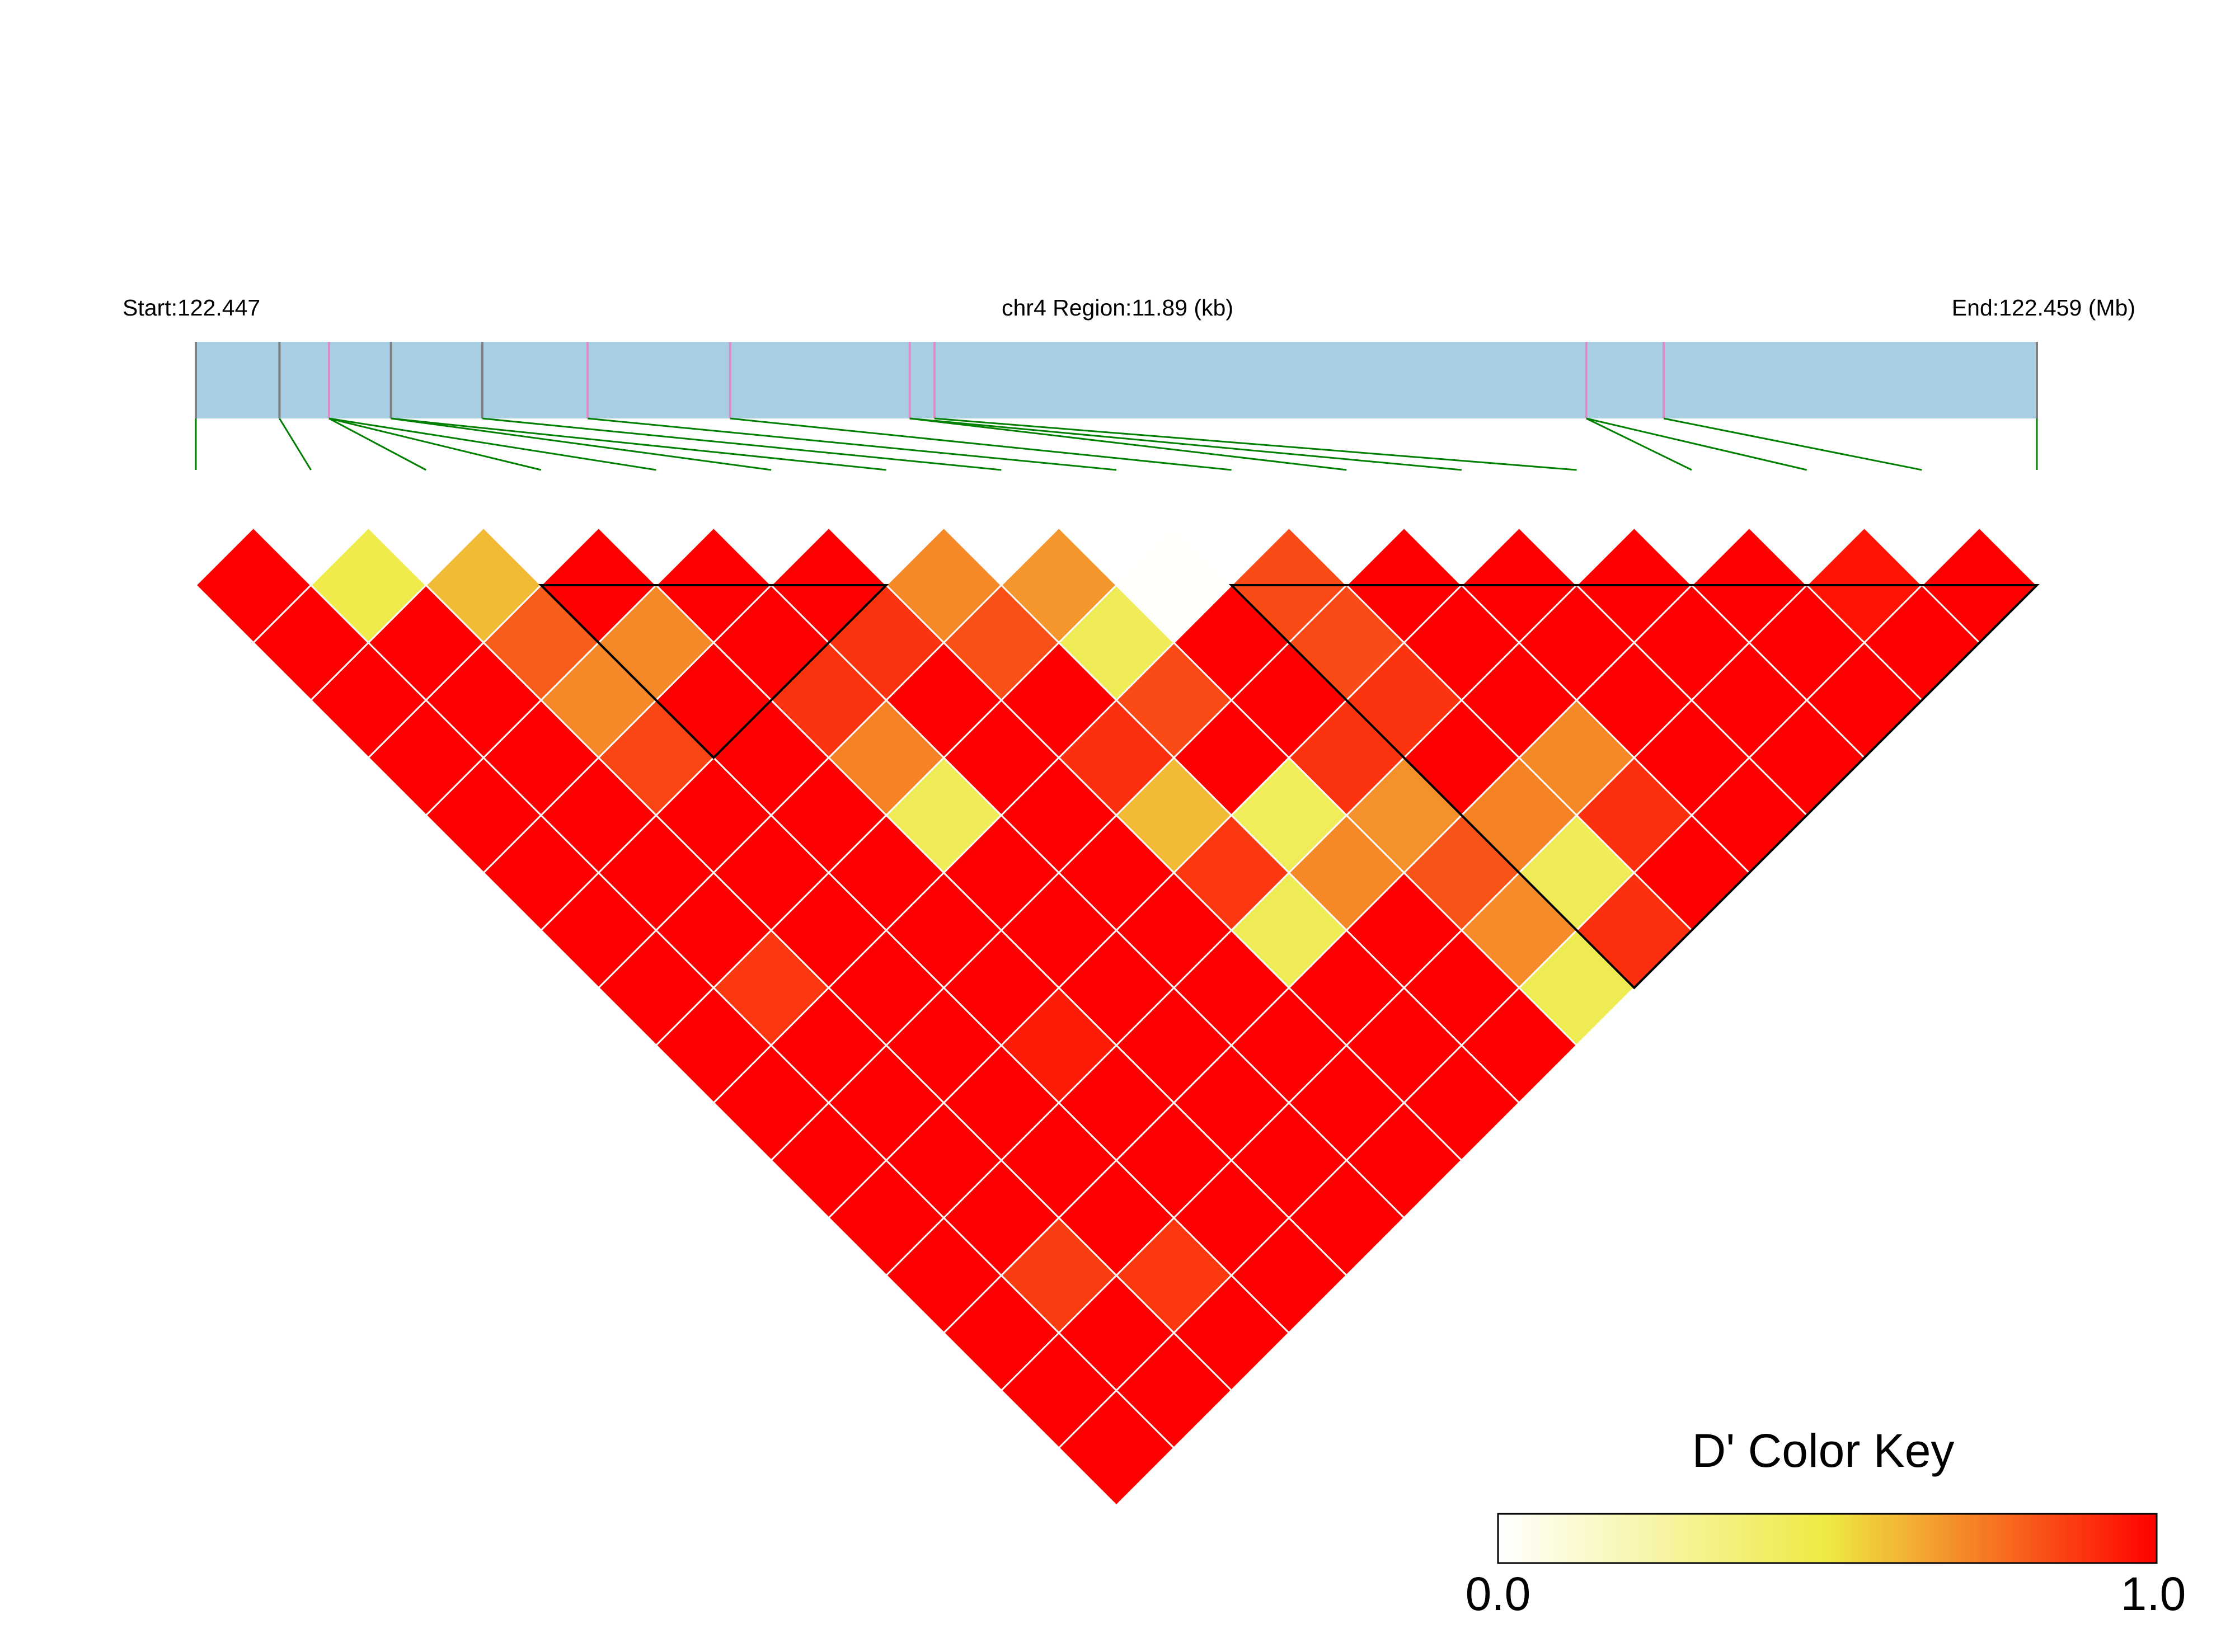 The image size is (2235, 1652). I want to click on color-key-min-label: 0.0, so click(1498, 1594).